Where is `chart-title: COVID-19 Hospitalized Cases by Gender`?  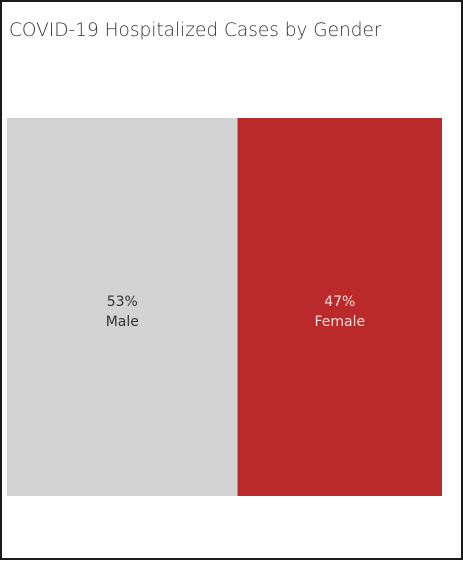
chart-title: COVID-19 Hospitalized Cases by Gender is located at coordinates (195, 30).